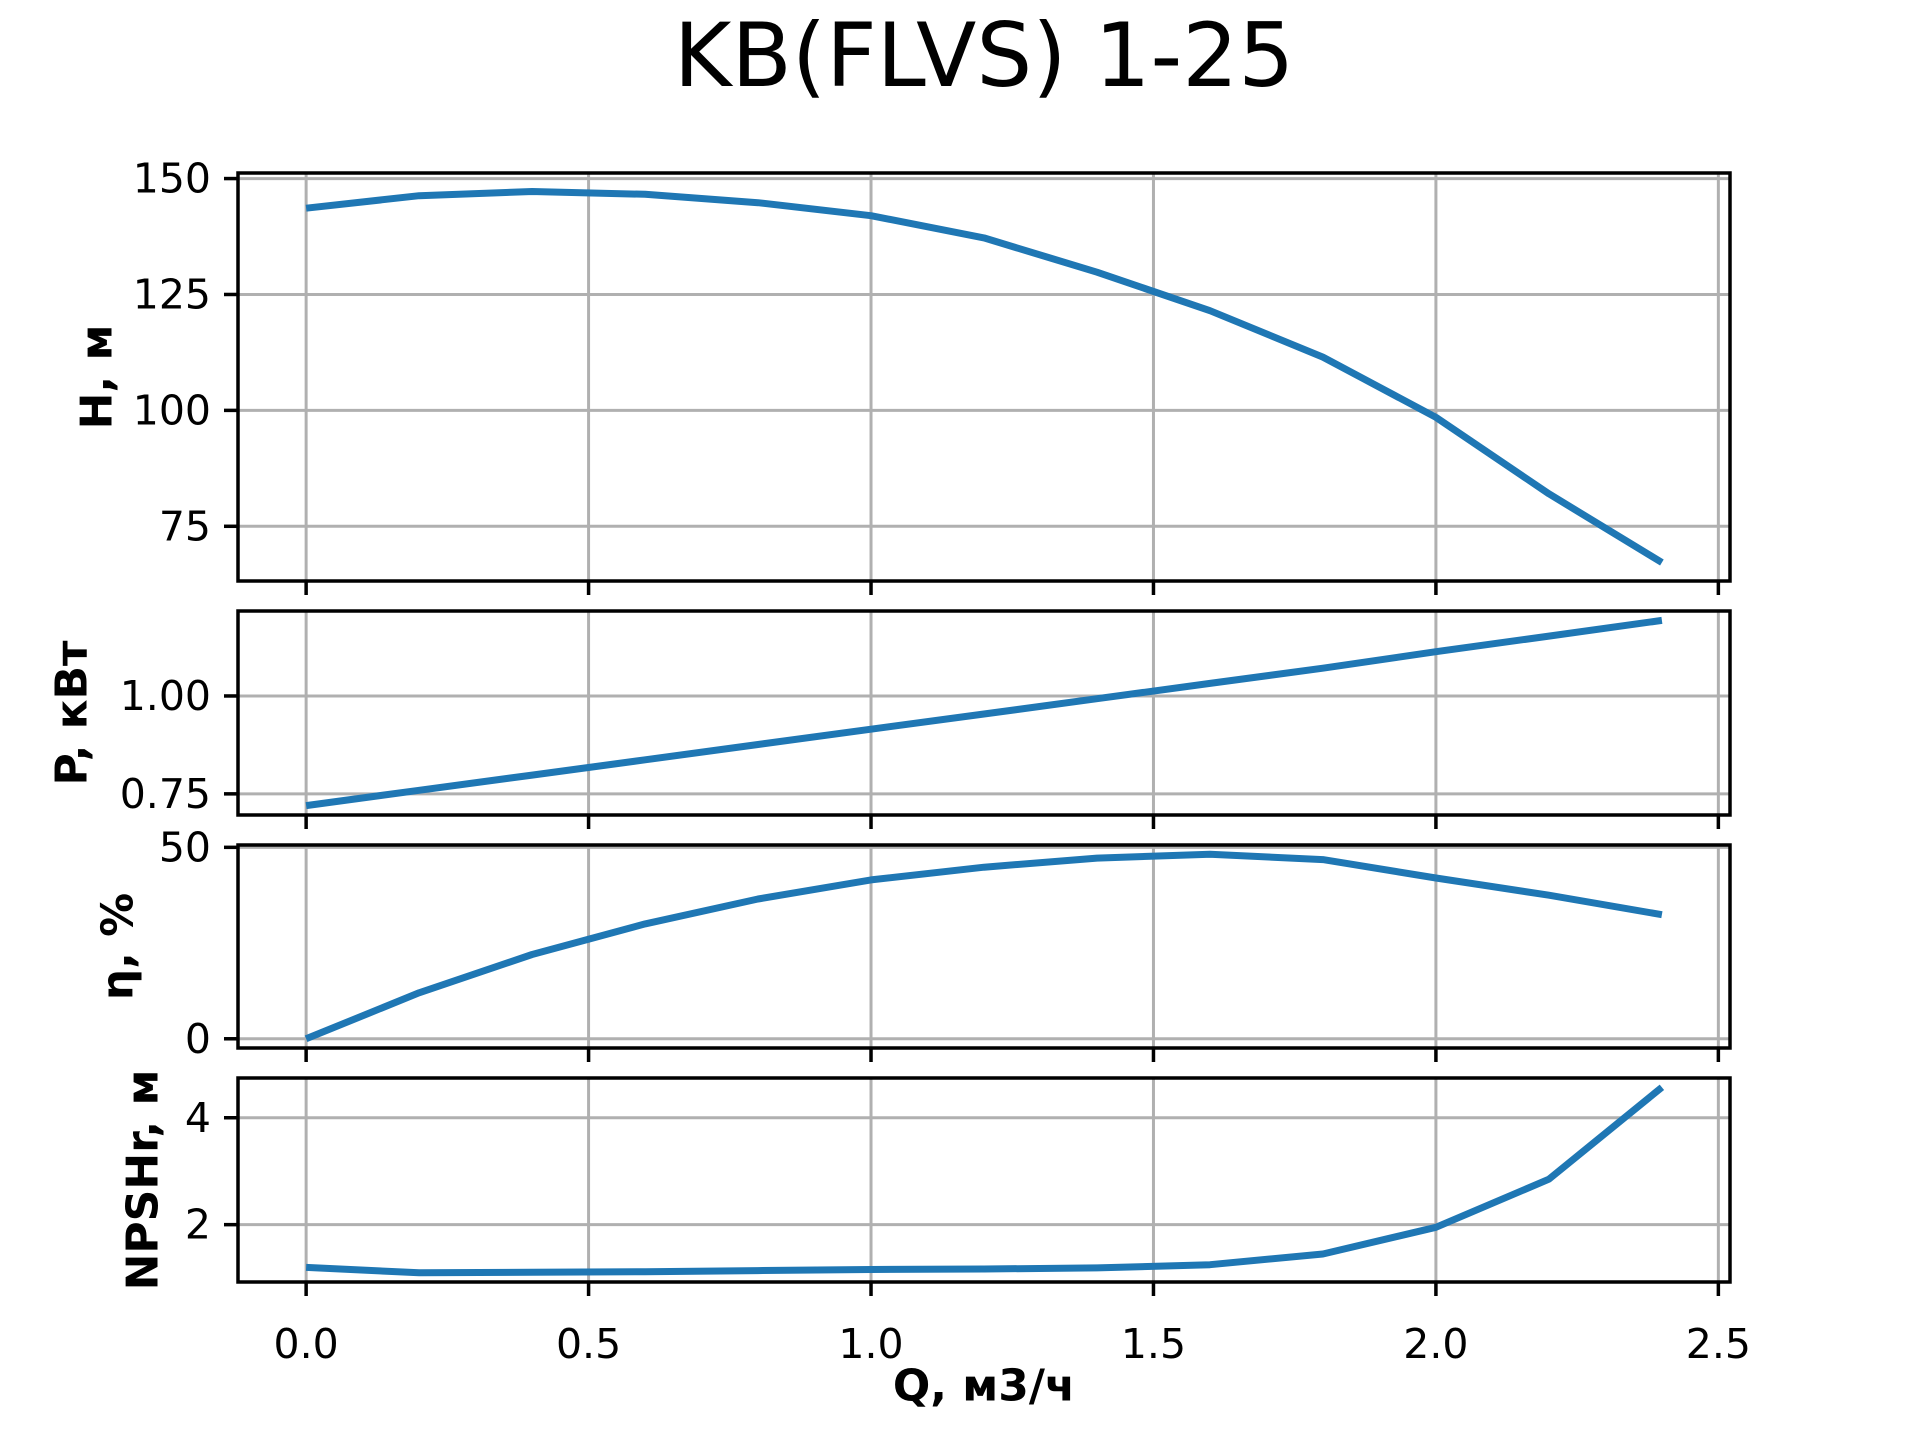 This screenshot has height=1440, width=1920. What do you see at coordinates (1435, 1344) in the screenshot?
I see `x-tick-label: 2.0` at bounding box center [1435, 1344].